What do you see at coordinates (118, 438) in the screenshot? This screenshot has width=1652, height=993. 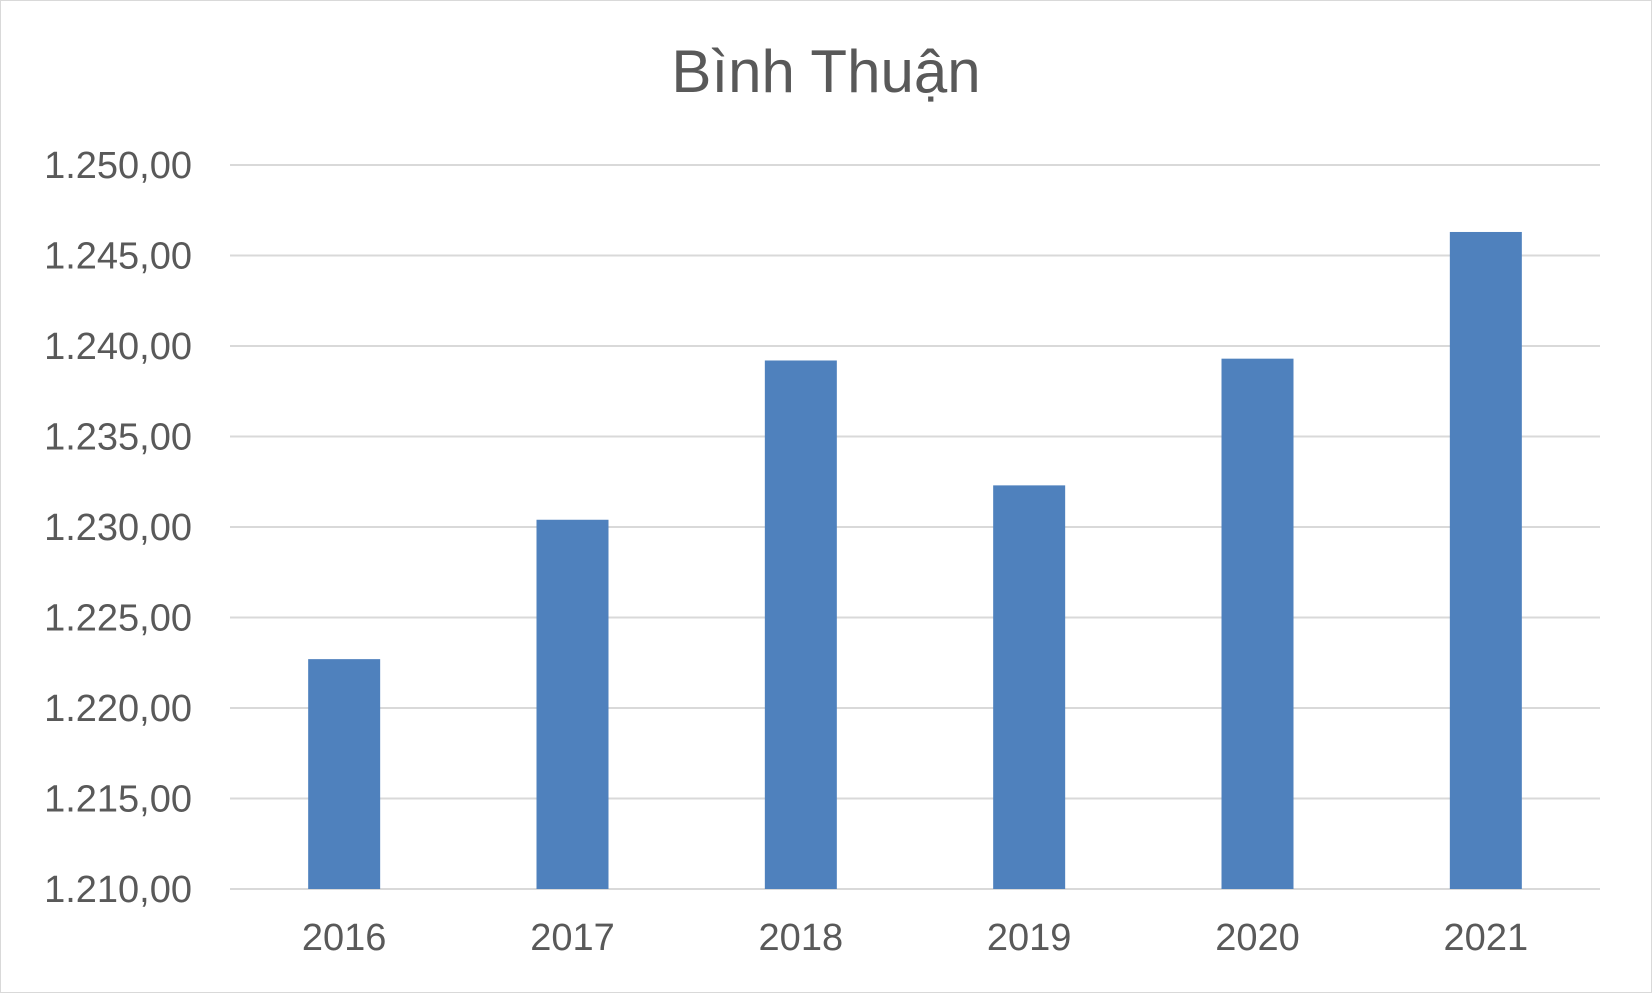 I see `y-tick-label: 1.235,00` at bounding box center [118, 438].